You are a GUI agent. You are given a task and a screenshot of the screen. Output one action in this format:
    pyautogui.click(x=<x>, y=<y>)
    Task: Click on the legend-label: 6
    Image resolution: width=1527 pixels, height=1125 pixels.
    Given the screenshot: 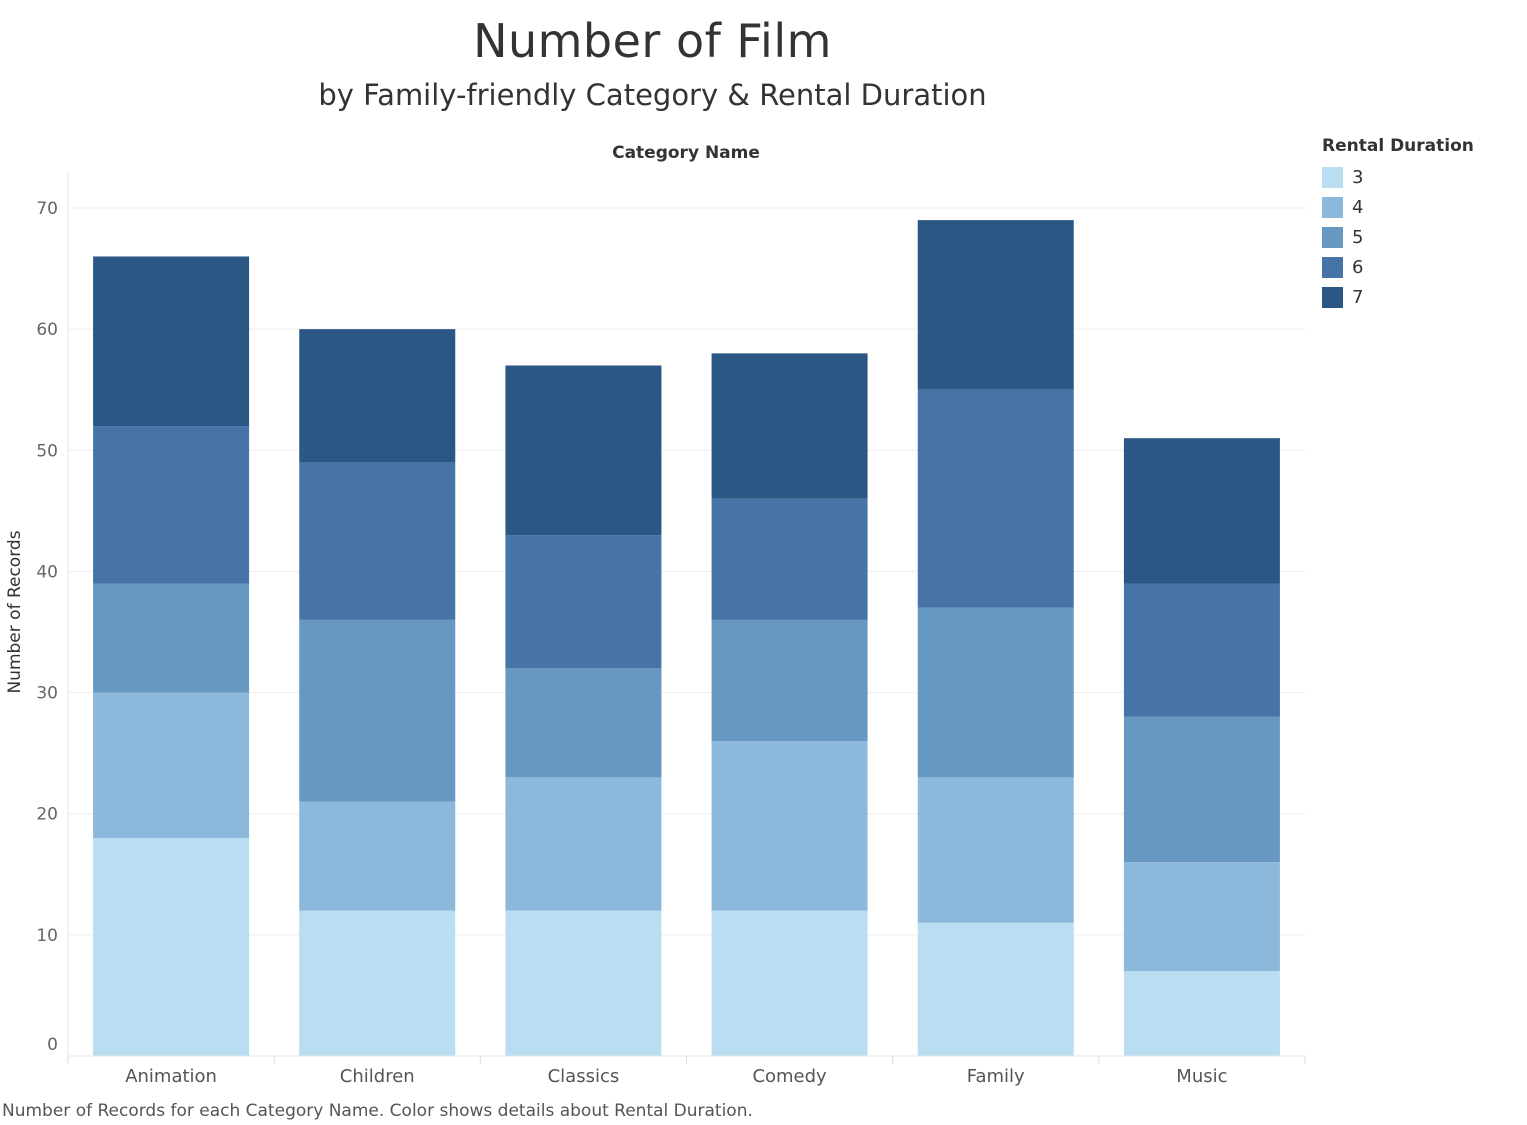 What is the action you would take?
    pyautogui.click(x=1358, y=267)
    